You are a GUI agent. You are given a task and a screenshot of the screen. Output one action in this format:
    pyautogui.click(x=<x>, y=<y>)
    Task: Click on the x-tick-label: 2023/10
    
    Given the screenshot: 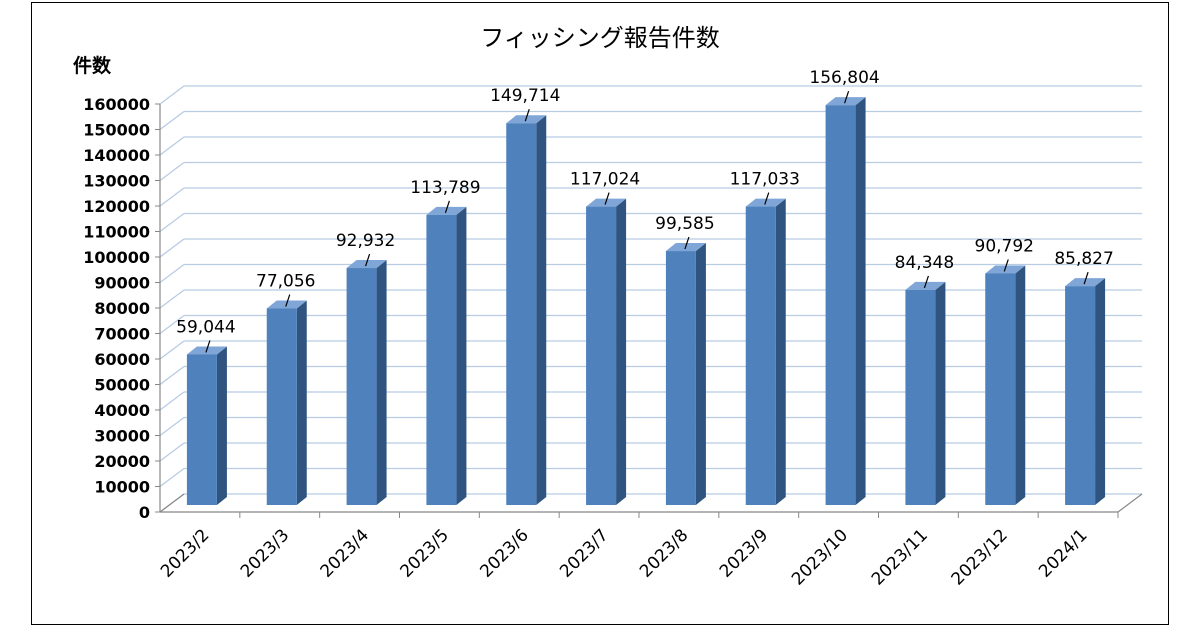 What is the action you would take?
    pyautogui.click(x=820, y=557)
    